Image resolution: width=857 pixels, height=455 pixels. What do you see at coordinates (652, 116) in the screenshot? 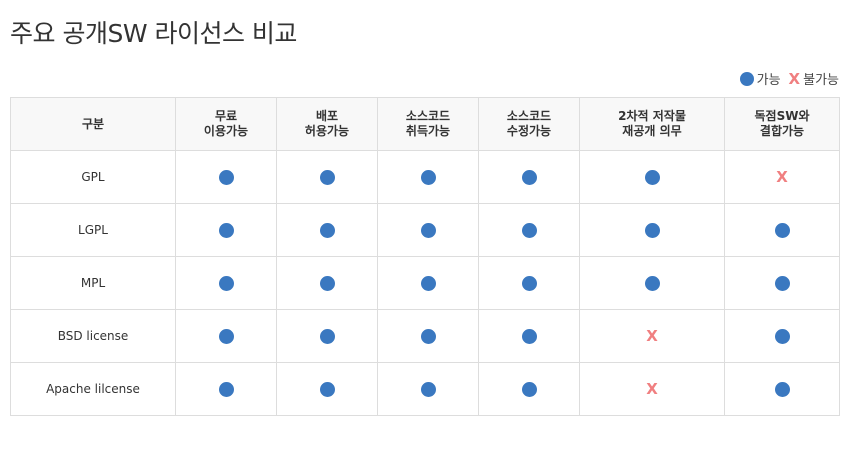
I see `column-header-line1: 2차적 저작물` at bounding box center [652, 116].